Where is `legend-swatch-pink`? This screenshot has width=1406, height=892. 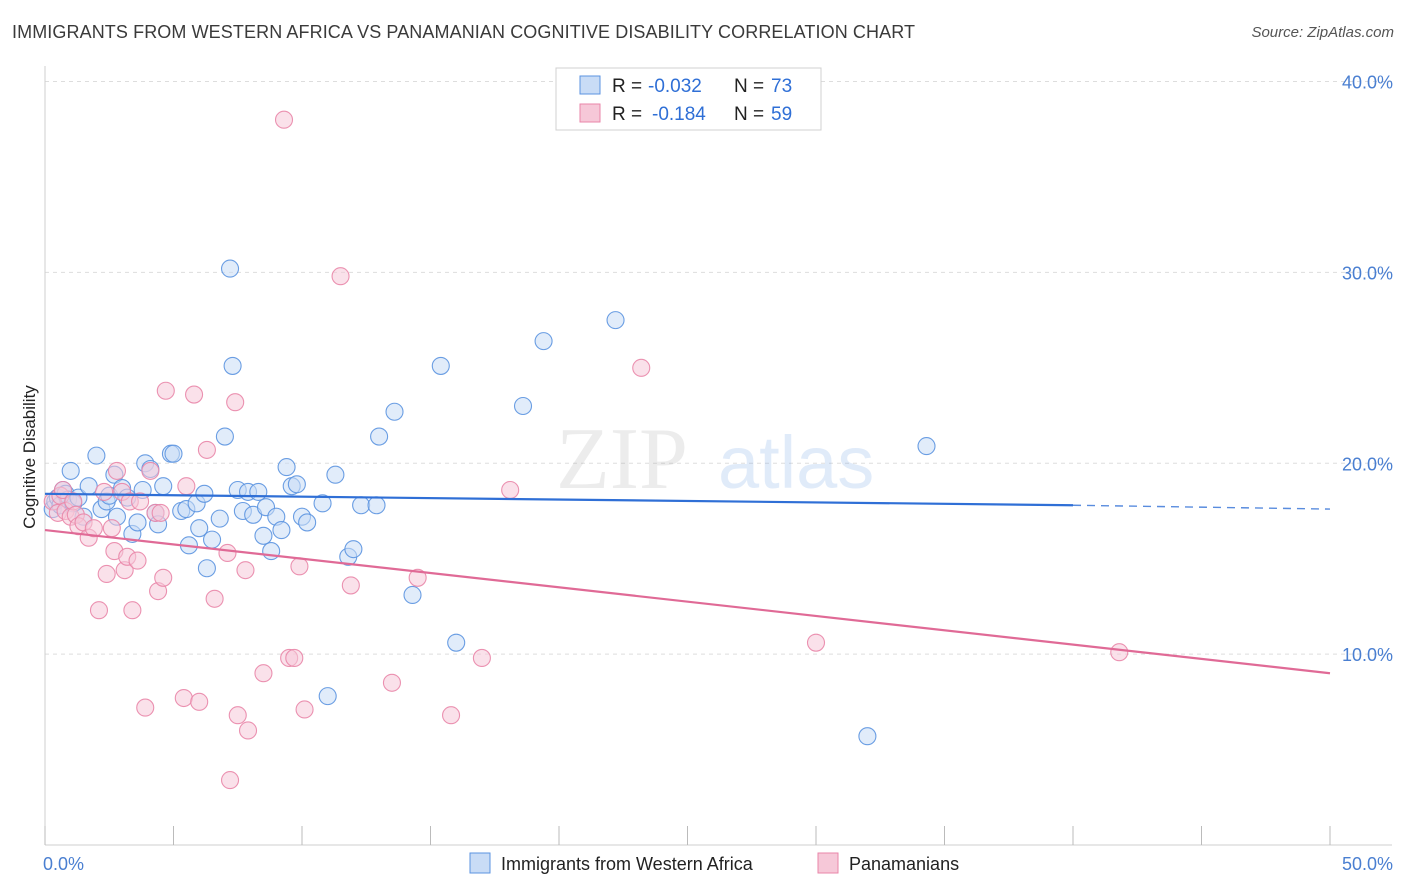
legend-swatch-pink is located at coordinates (590, 113).